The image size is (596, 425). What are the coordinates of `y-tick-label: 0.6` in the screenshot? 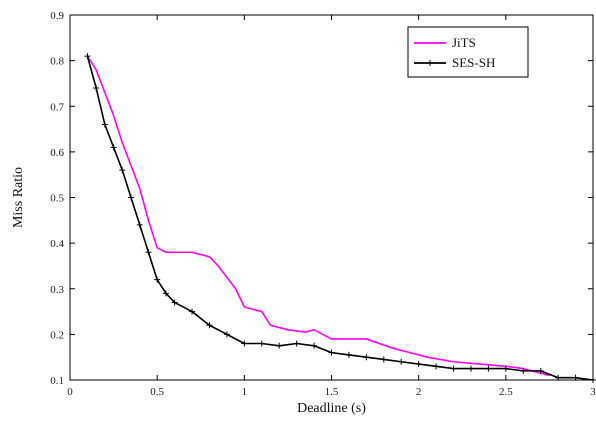 It's located at (57, 153).